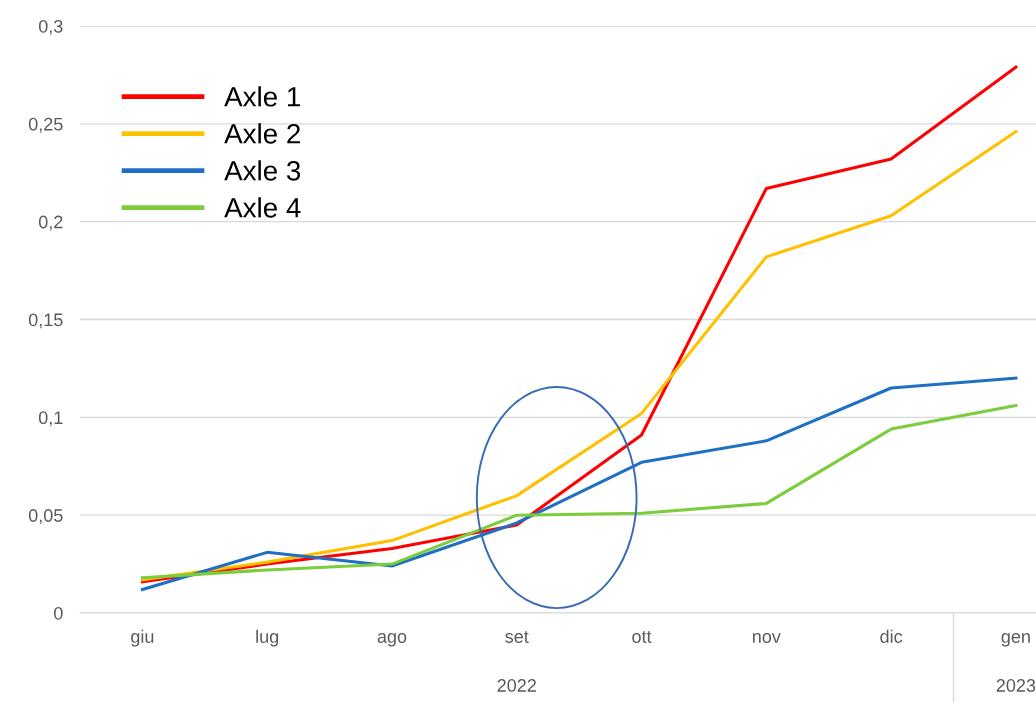 This screenshot has width=1036, height=710. What do you see at coordinates (267, 638) in the screenshot?
I see `x-tick-label: lug` at bounding box center [267, 638].